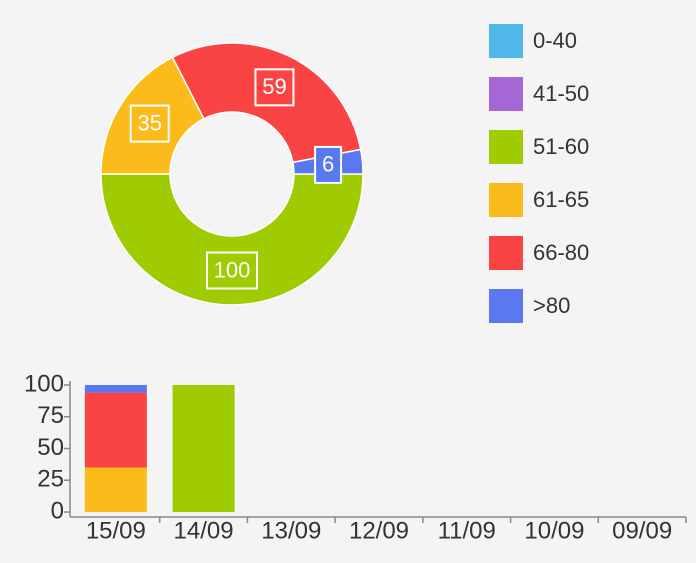 This screenshot has height=563, width=696. Describe the element at coordinates (561, 146) in the screenshot. I see `legend-label: 51-60` at that location.